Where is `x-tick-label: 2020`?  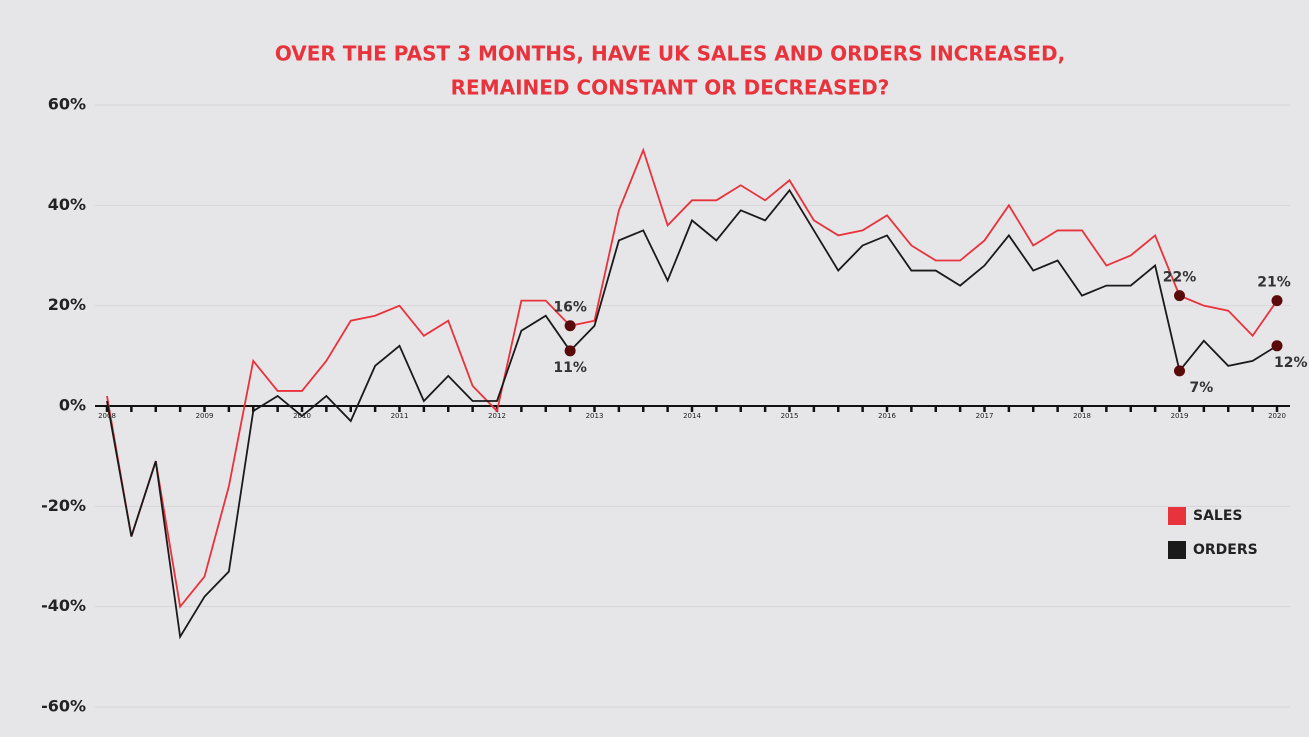 x-tick-label: 2020 is located at coordinates (1277, 416).